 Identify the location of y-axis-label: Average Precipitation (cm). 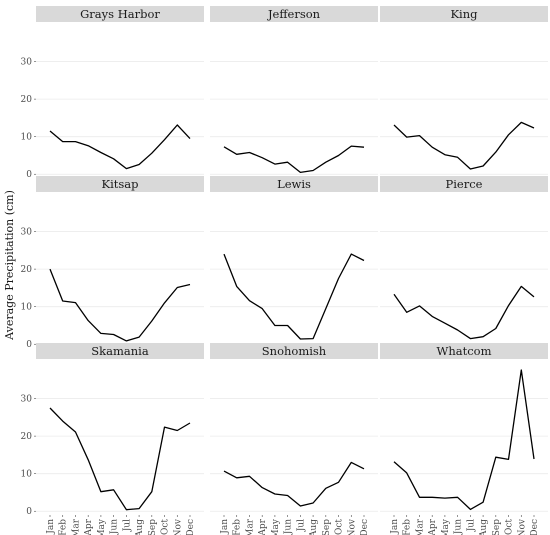
(9, 265).